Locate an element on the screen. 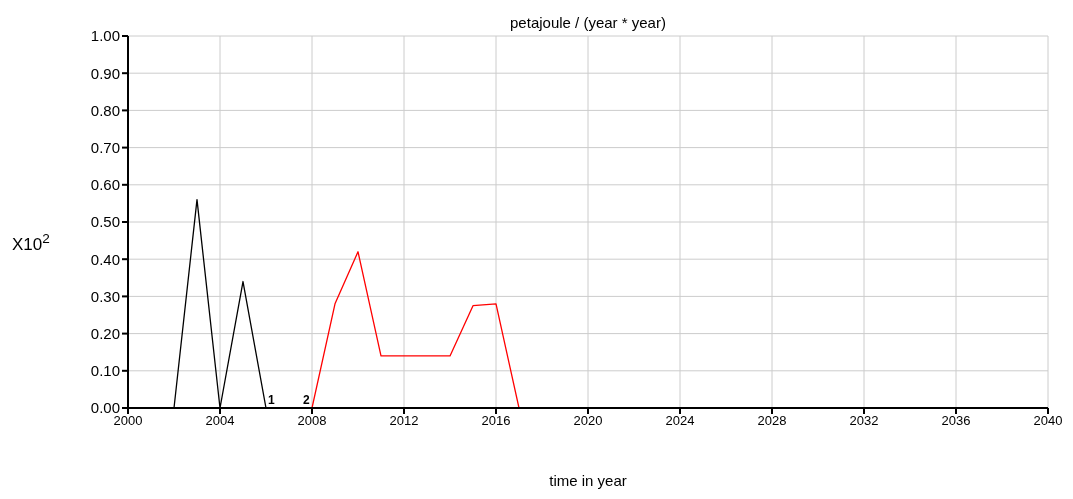 This screenshot has height=499, width=1073. x-tick-label: 2020 is located at coordinates (588, 421).